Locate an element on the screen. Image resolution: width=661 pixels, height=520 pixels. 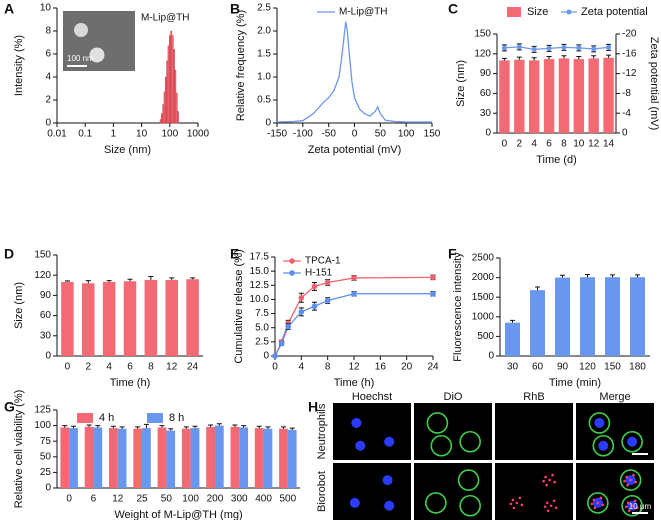
panel-label: A is located at coordinates (9, 9).